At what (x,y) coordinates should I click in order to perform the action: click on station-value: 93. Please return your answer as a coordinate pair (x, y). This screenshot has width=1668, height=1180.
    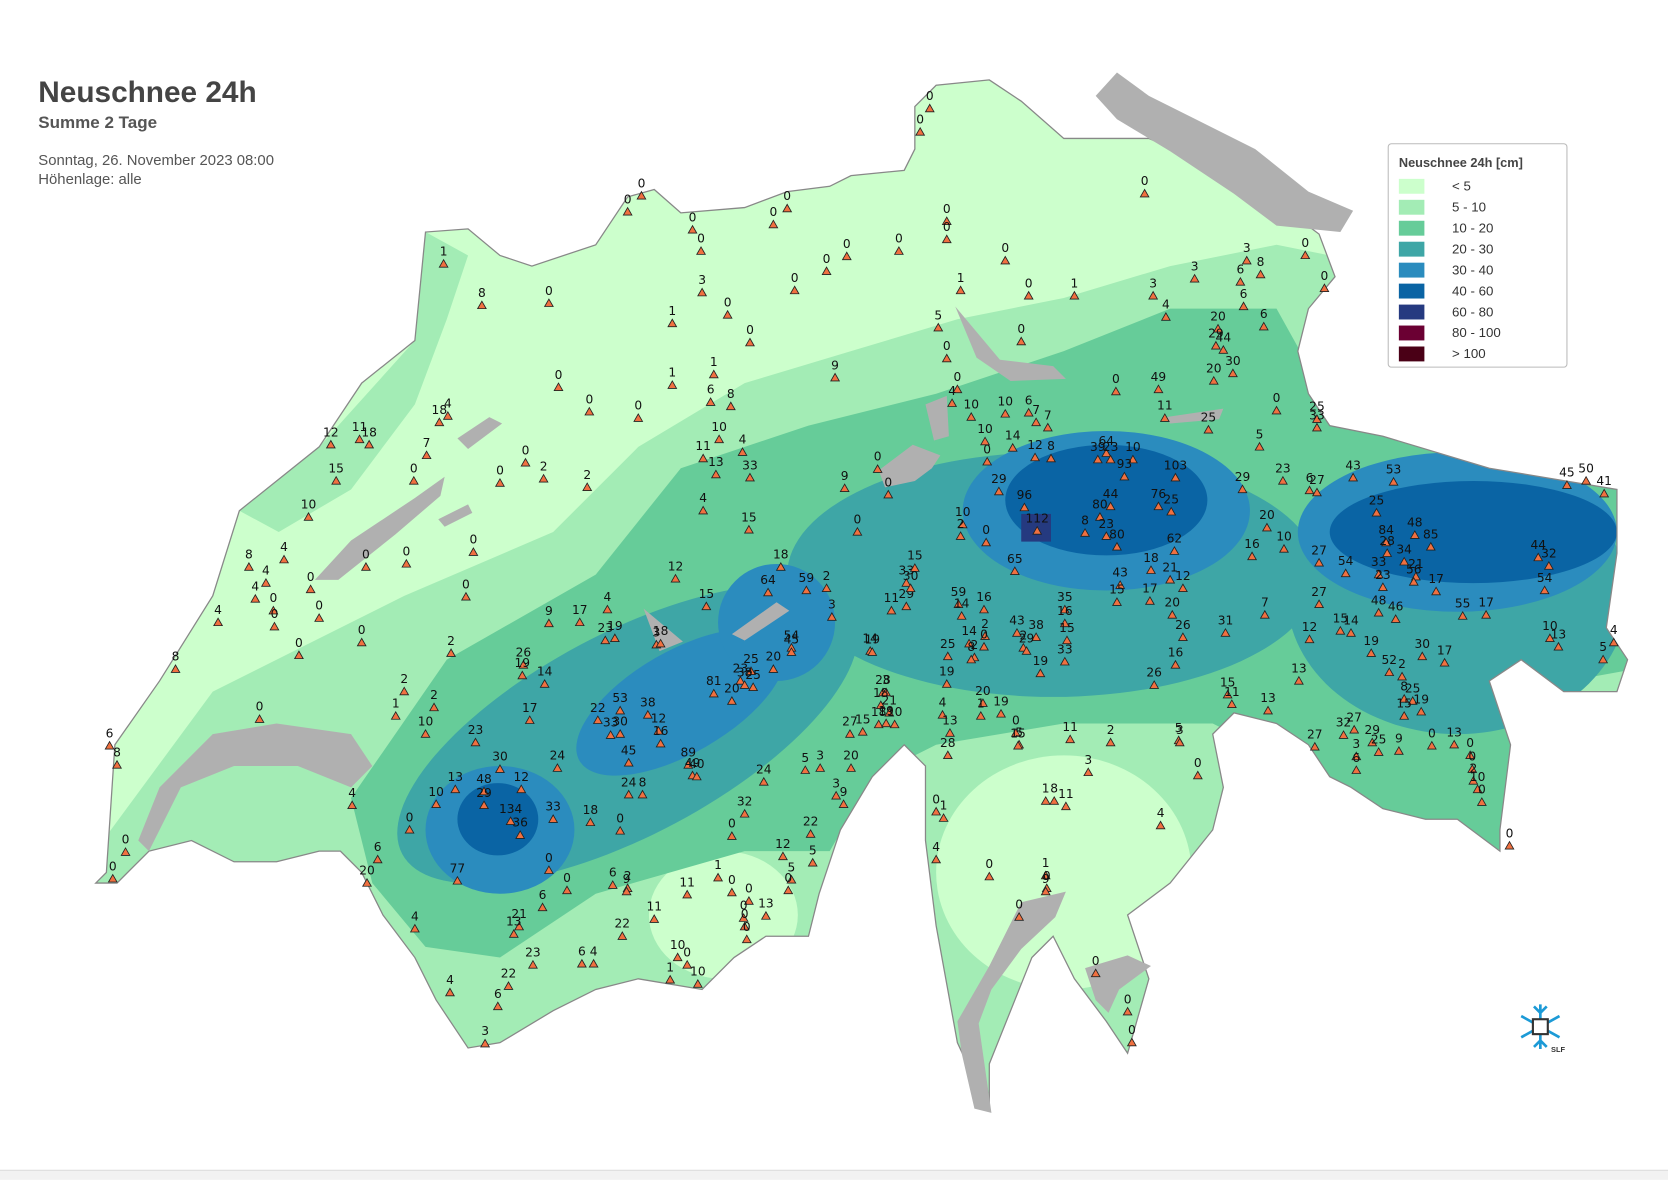
    Looking at the image, I should click on (1125, 464).